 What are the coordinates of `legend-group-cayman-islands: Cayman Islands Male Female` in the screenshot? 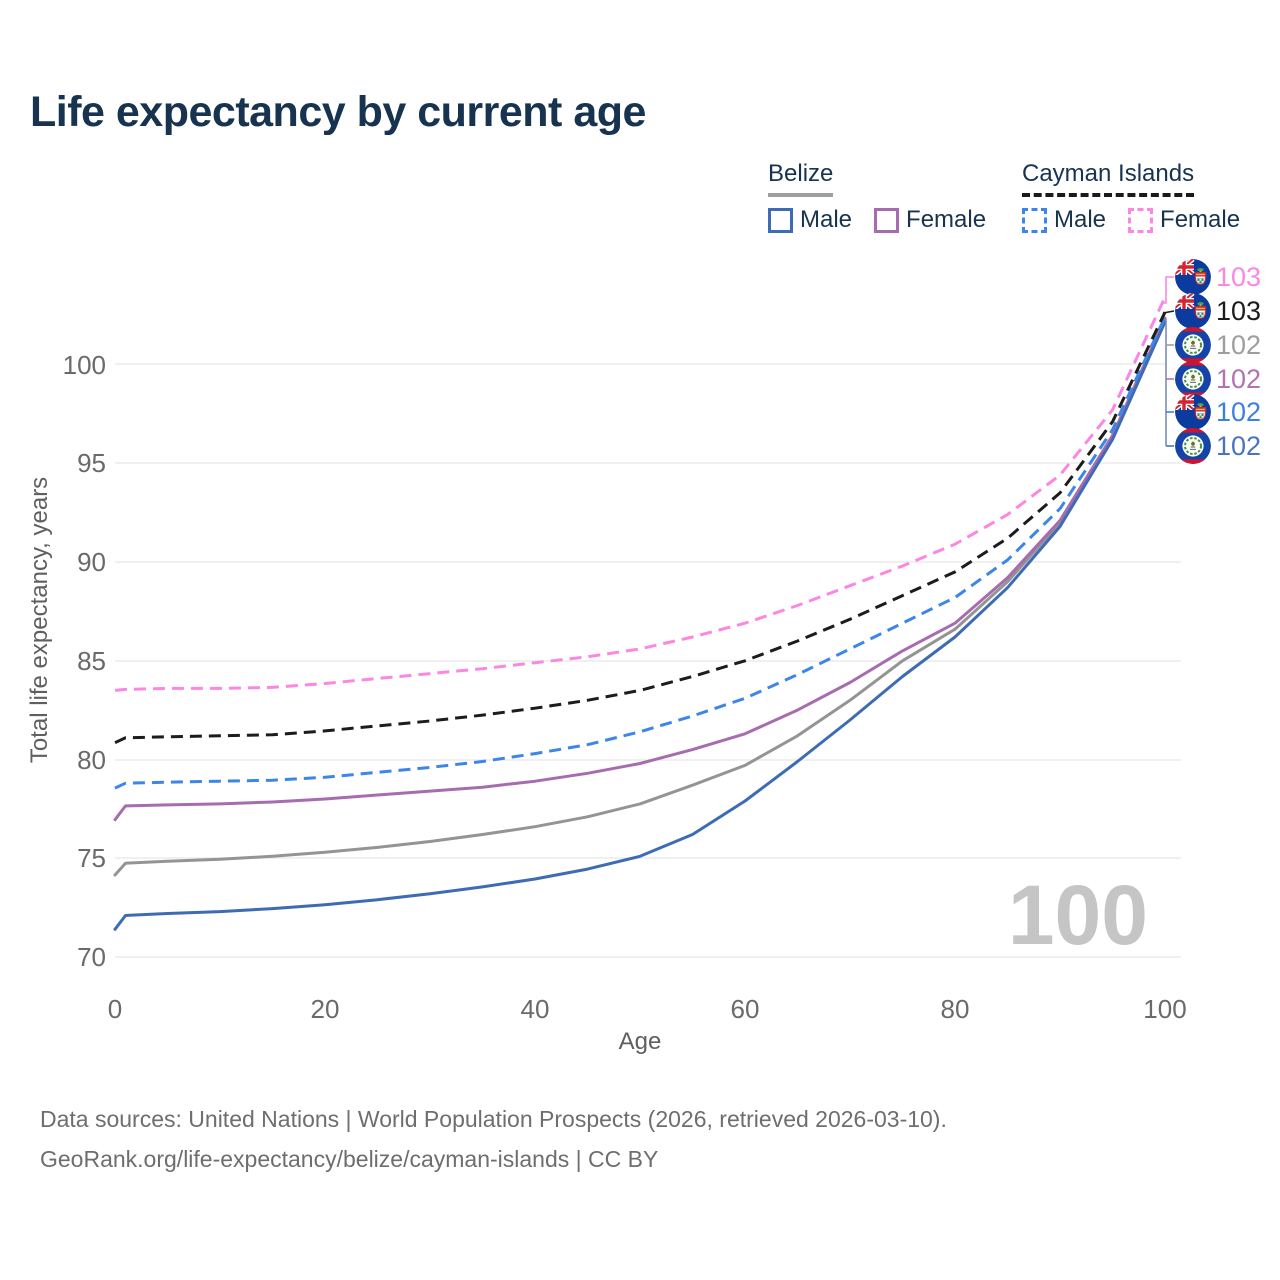 It's located at (1131, 197).